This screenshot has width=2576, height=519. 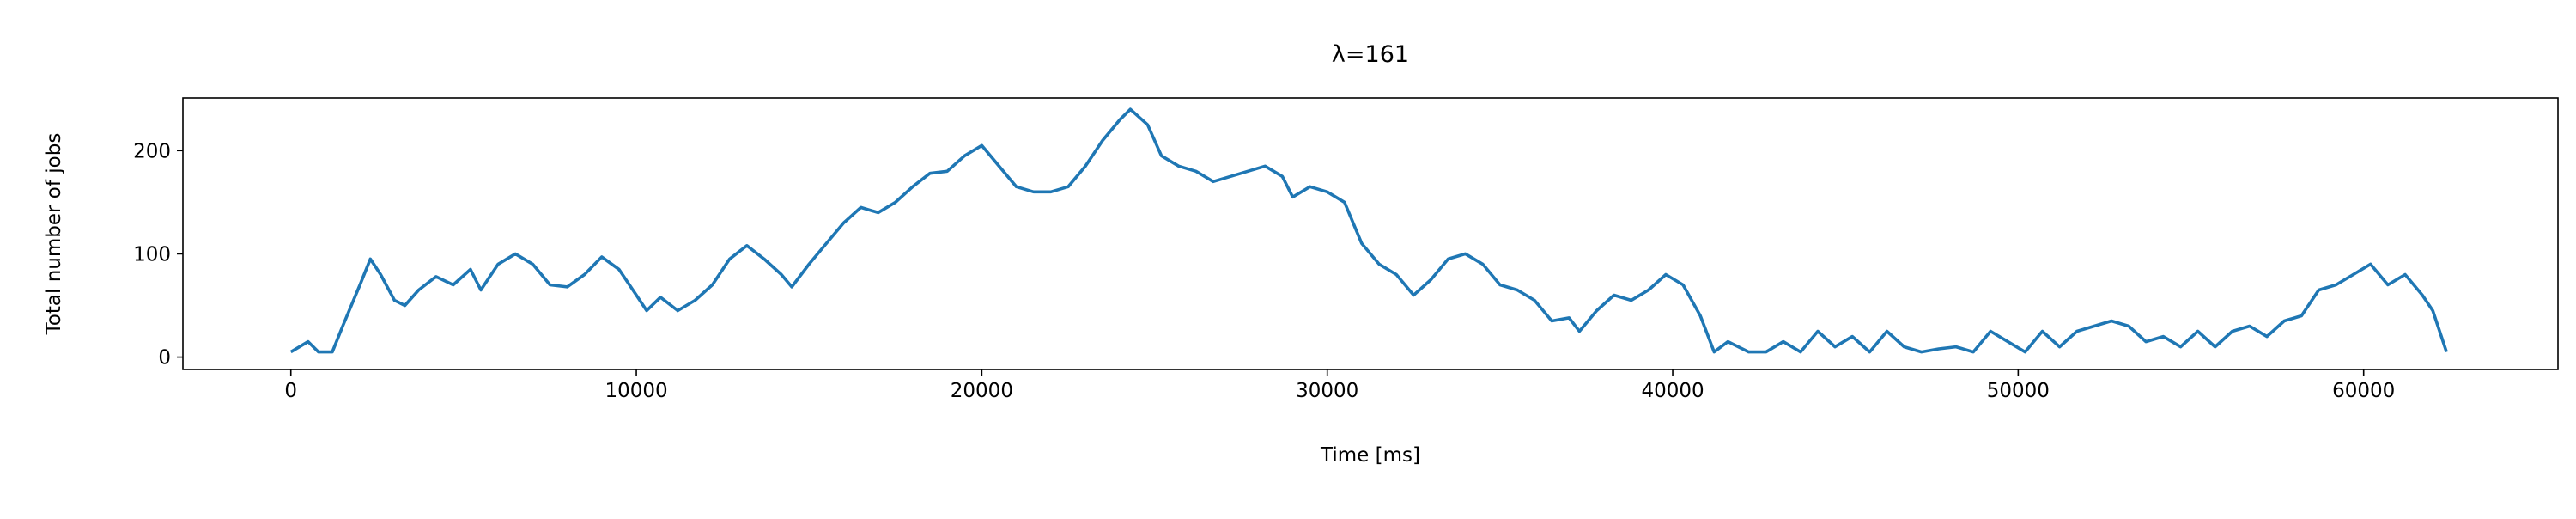 I want to click on x-tick-label: 30000, so click(x=1327, y=391).